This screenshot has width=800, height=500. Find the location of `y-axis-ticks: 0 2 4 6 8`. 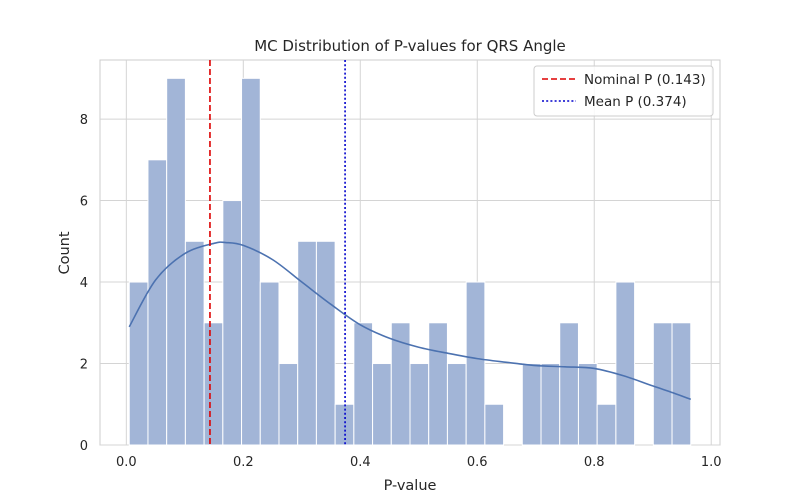

y-axis-ticks: 0 2 4 6 8 is located at coordinates (84, 283).